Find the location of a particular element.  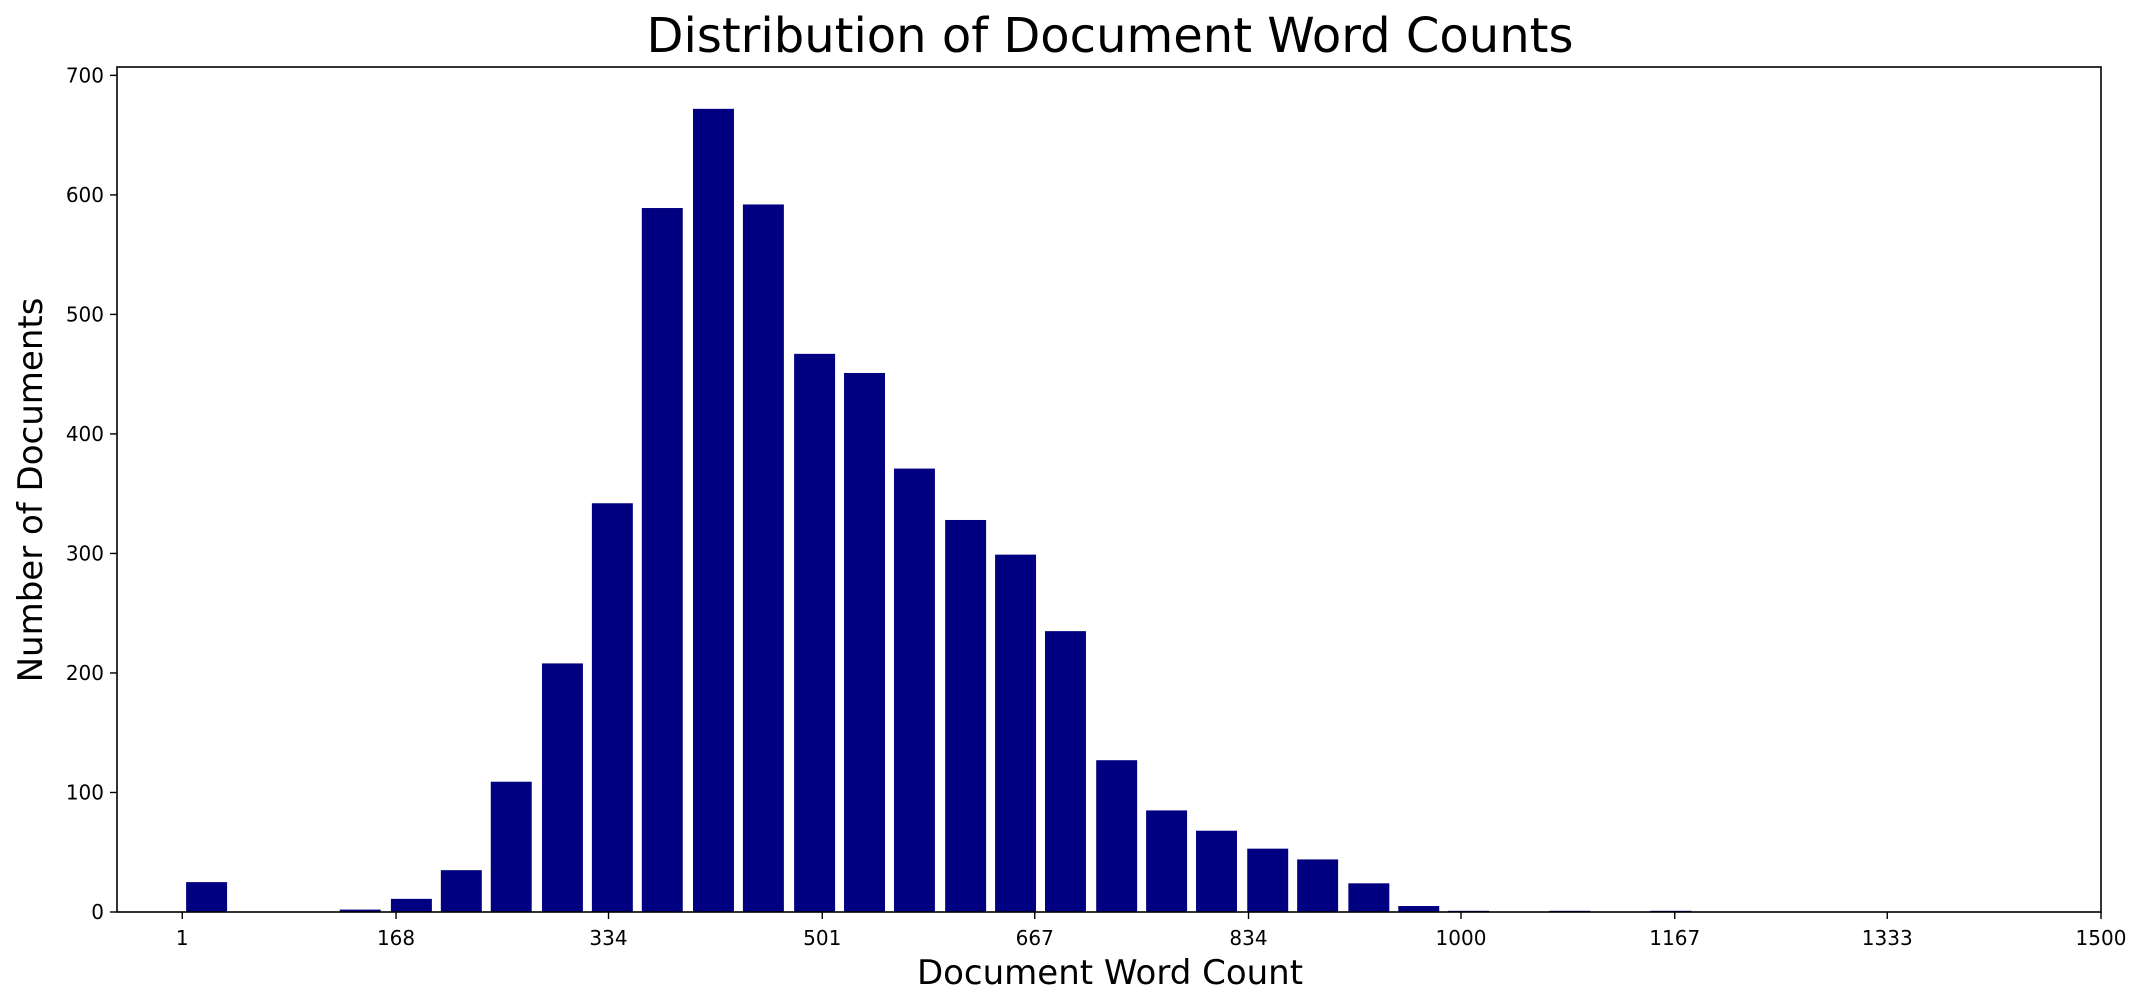

x-tick-label: 1167 is located at coordinates (1674, 938).